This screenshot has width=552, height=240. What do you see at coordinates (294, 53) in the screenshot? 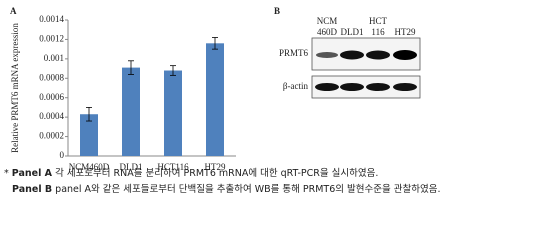
I see `row-label: PRMT6` at bounding box center [294, 53].